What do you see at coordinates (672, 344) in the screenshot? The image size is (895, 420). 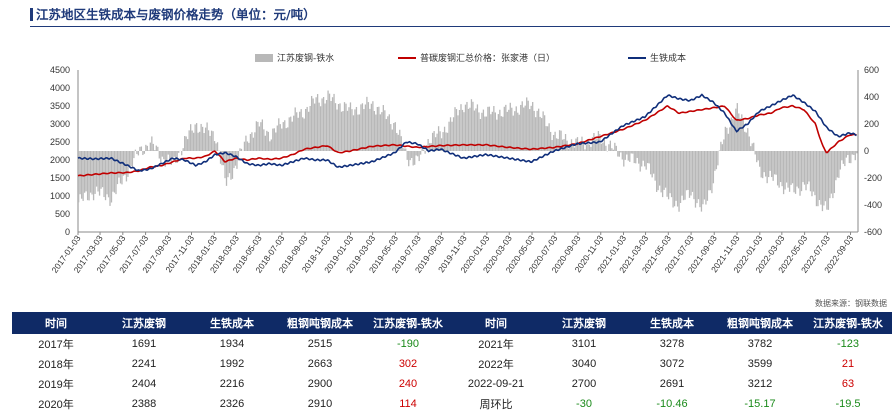 I see `table-cell: 3278` at bounding box center [672, 344].